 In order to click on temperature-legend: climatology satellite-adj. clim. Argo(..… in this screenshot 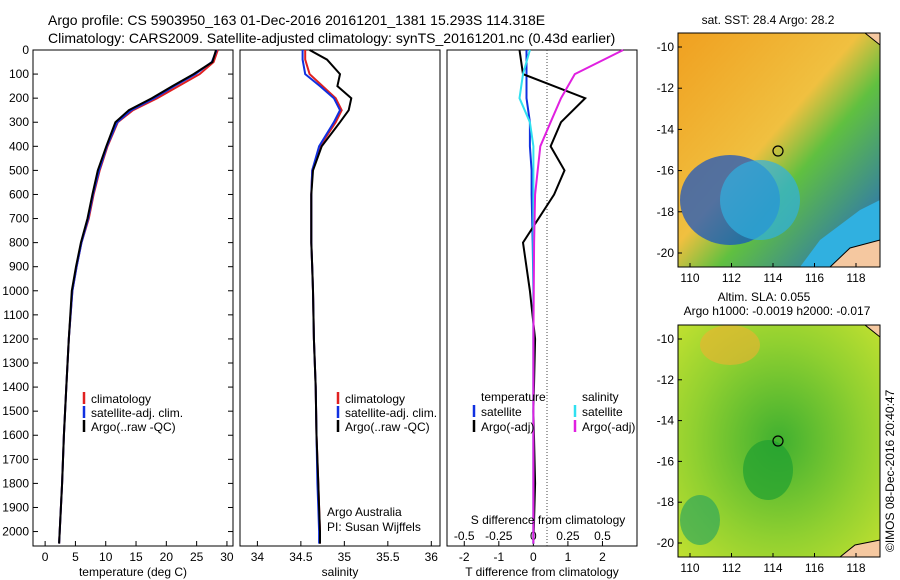, I will do `click(132, 413)`.